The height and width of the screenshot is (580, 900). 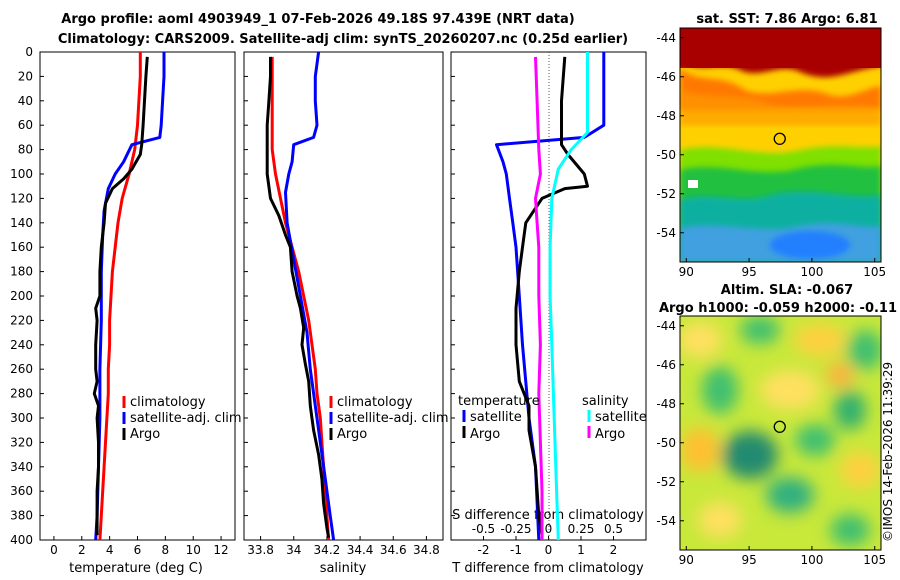 I want to click on series-line-t-satellite, so click(x=550, y=296).